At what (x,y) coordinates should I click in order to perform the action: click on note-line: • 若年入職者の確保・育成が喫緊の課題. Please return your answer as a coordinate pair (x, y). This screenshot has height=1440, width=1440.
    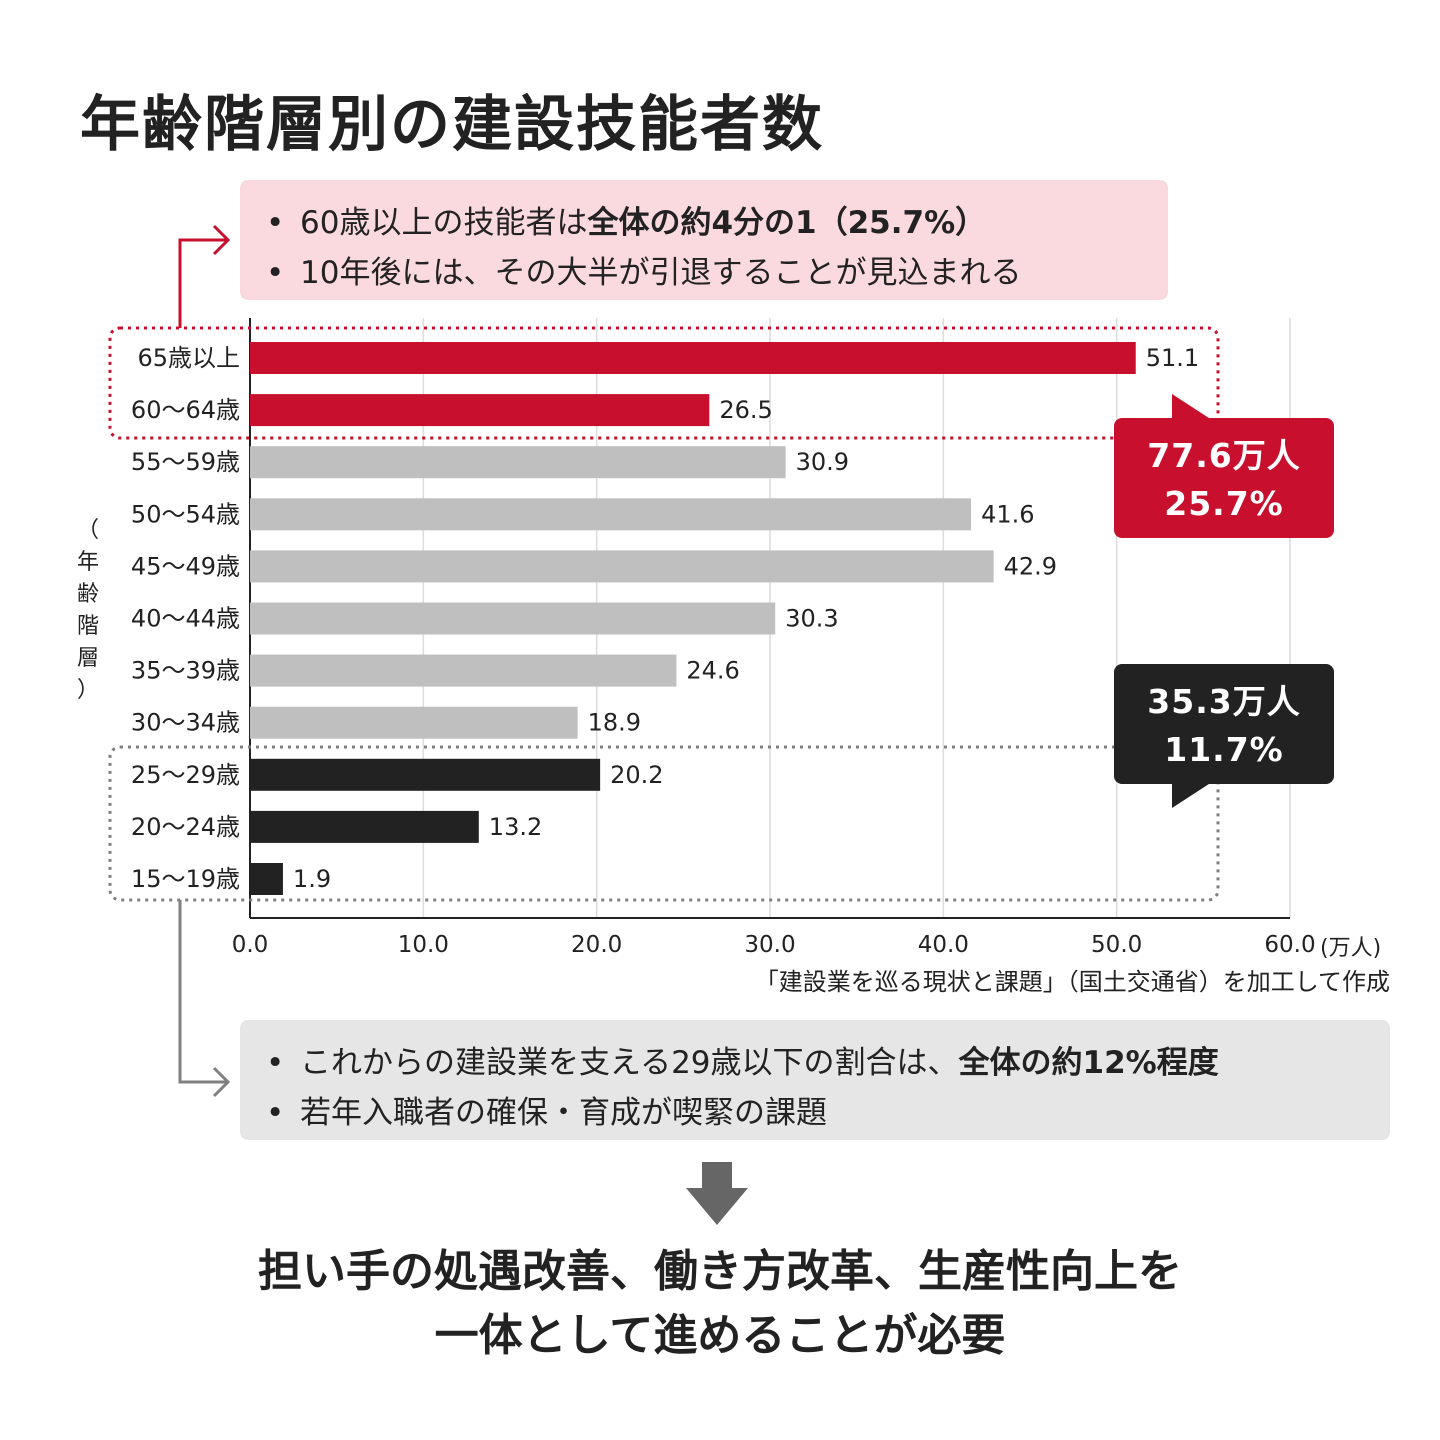
    Looking at the image, I should click on (828, 1113).